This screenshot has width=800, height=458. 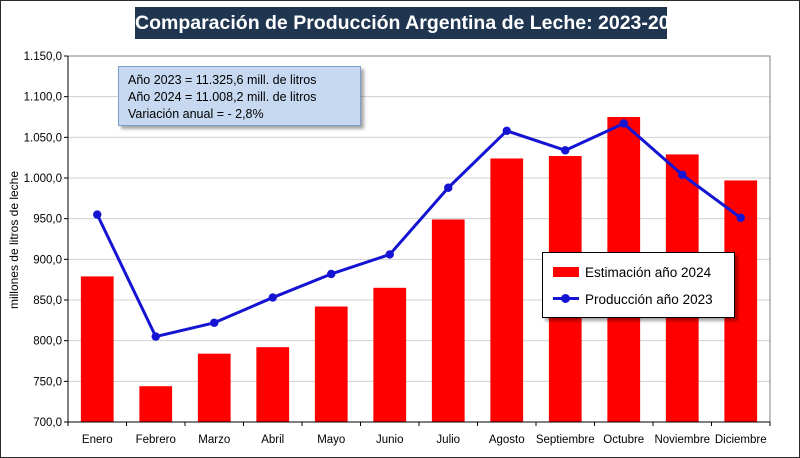 What do you see at coordinates (97, 214) in the screenshot?
I see `point-enero` at bounding box center [97, 214].